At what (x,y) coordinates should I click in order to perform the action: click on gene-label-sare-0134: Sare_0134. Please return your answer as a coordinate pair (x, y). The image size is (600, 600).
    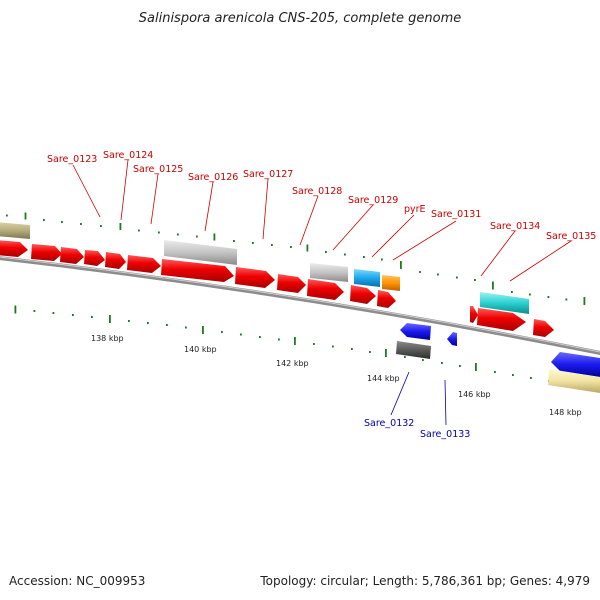
    Looking at the image, I should click on (515, 226).